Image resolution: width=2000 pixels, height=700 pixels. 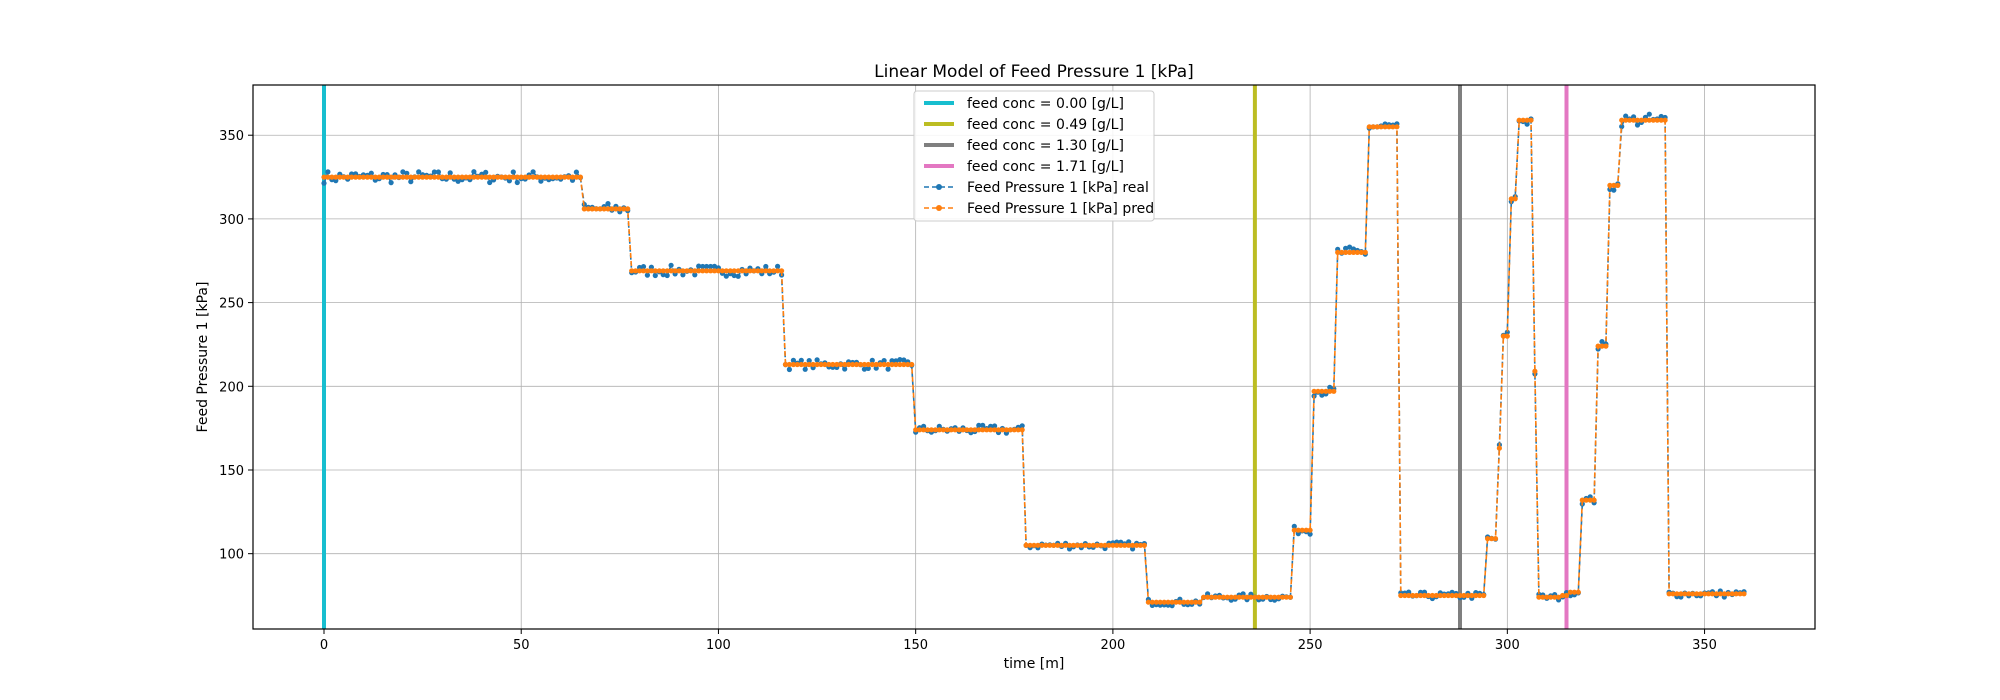 I want to click on legend-entry: feed conc = 0.49 [g/L], so click(x=1045, y=125).